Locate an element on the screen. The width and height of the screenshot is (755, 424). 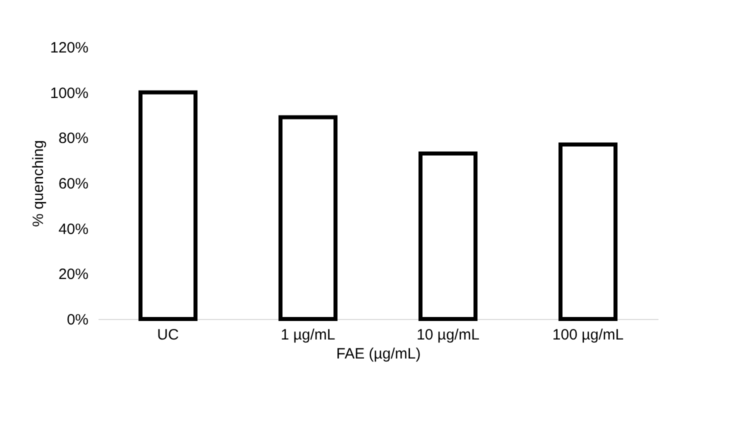
y-tick-label: 80% is located at coordinates (73, 139).